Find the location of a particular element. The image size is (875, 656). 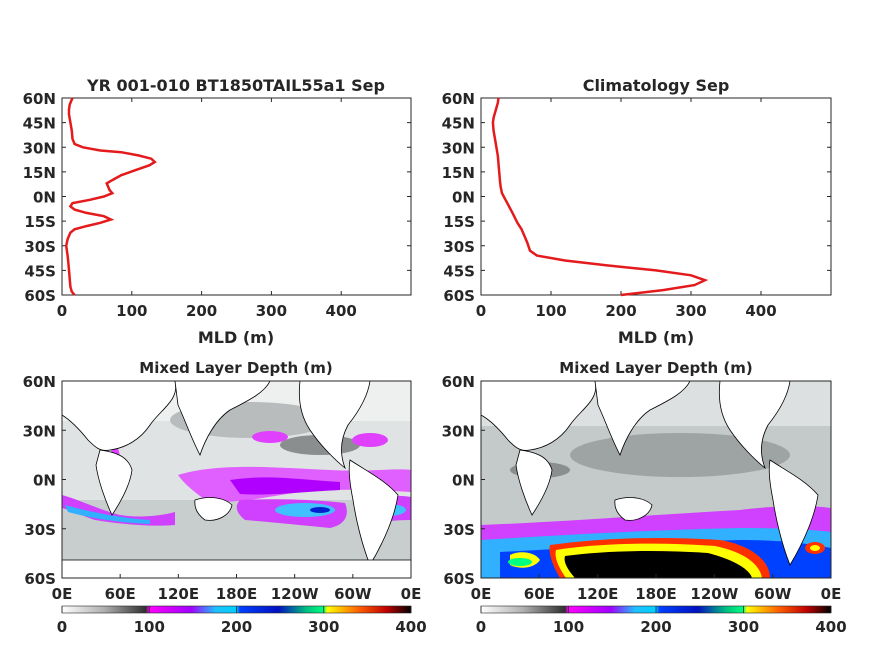

panel-title: Climatology Sep is located at coordinates (656, 85).